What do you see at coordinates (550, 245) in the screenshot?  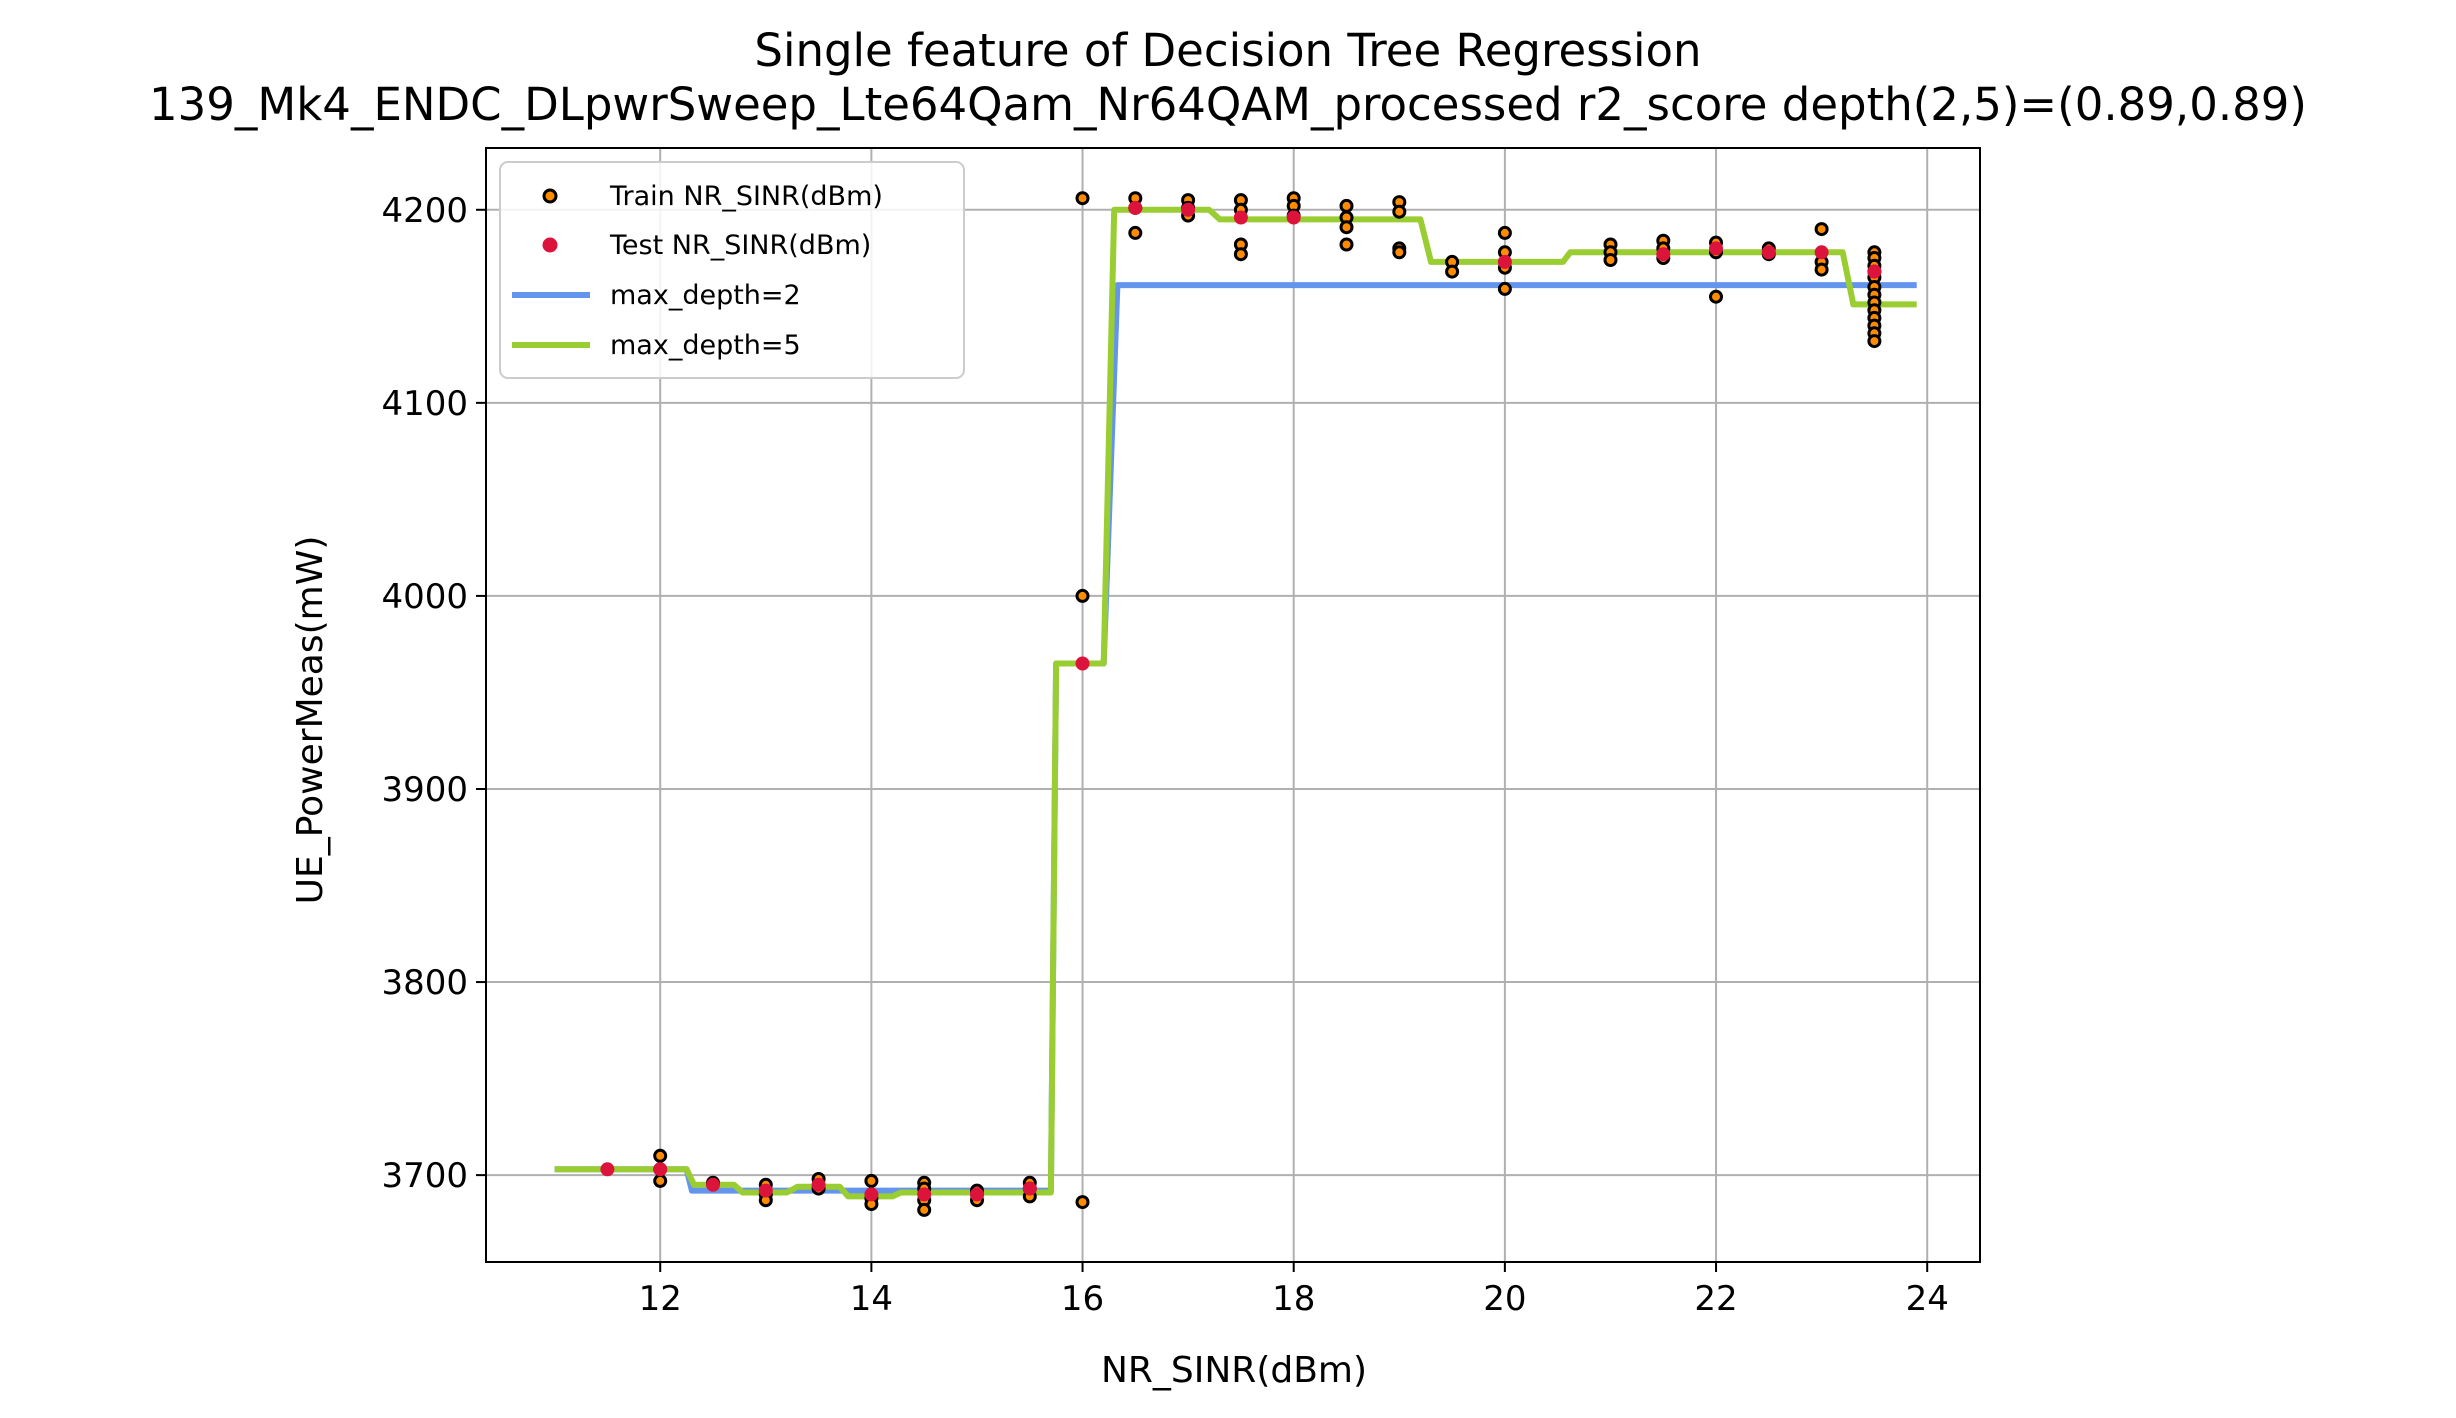 I see `legend-marker-test` at bounding box center [550, 245].